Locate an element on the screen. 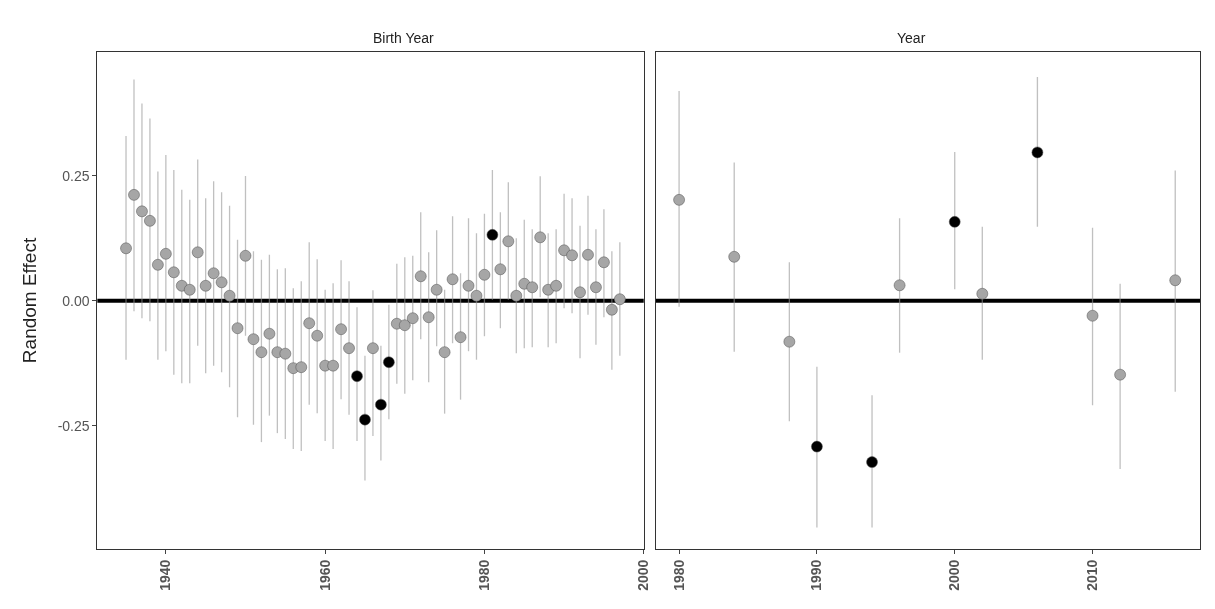 The image size is (1215, 609). y-axis-title: Random Effect is located at coordinates (30, 300).